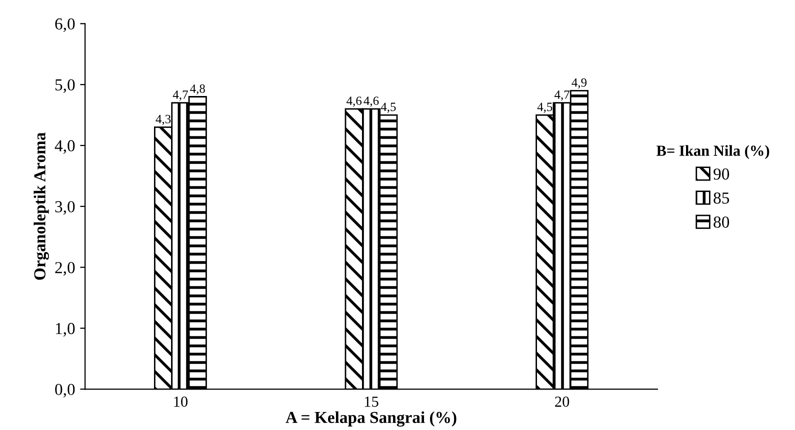  I want to click on y-tick-label: 0,0, so click(65, 391).